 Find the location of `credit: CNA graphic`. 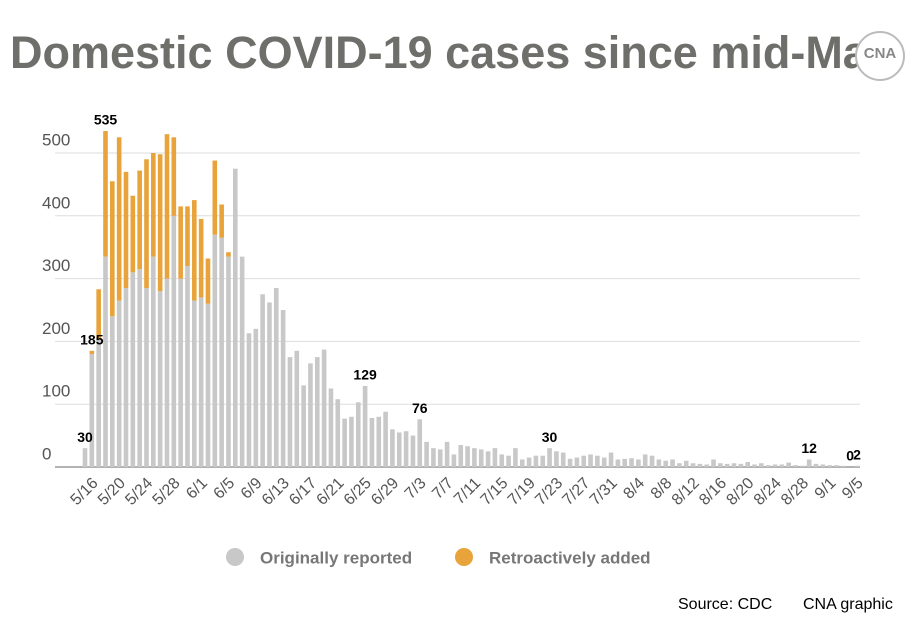

credit: CNA graphic is located at coordinates (848, 604).